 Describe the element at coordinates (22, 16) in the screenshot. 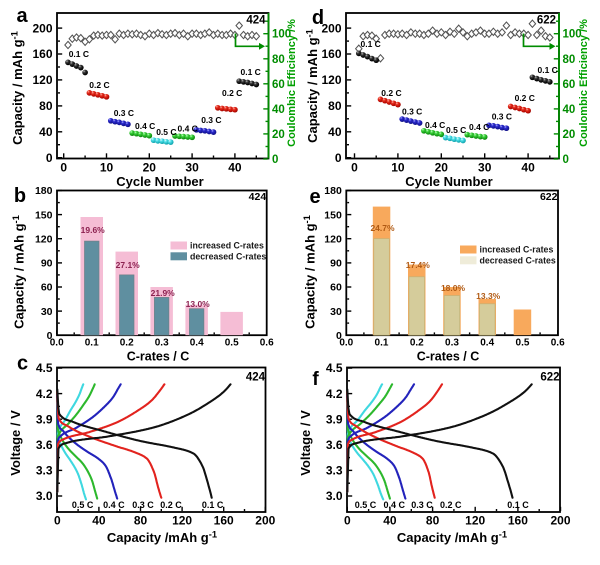

I see `svg-text: a` at that location.